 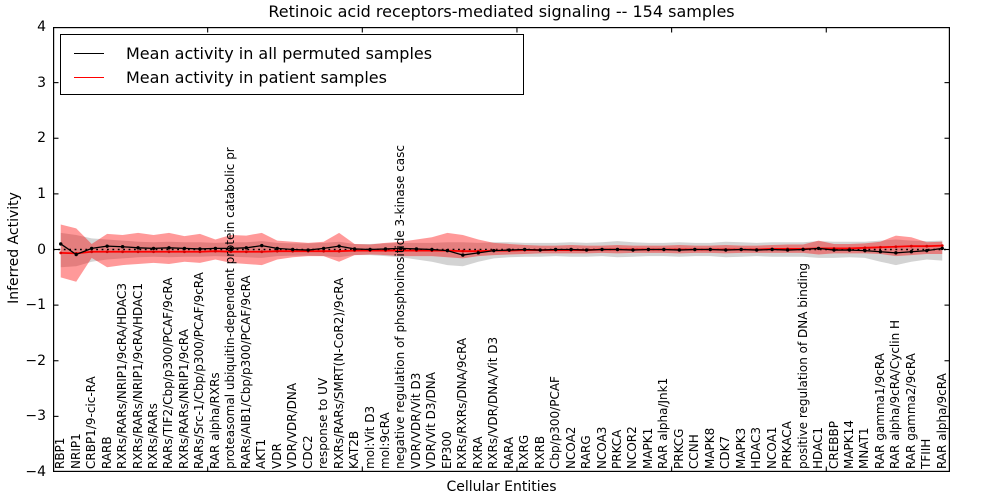 I want to click on x-axis-label: Cellular Entities, so click(x=501, y=487).